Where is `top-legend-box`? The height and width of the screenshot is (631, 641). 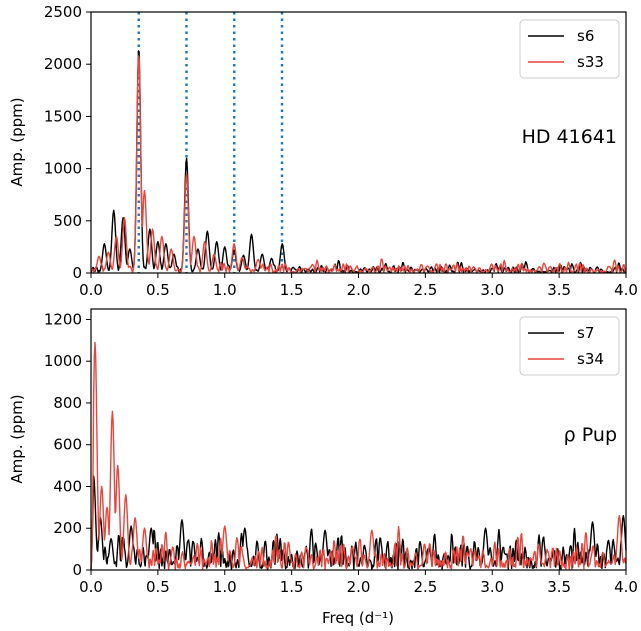
top-legend-box is located at coordinates (569, 49).